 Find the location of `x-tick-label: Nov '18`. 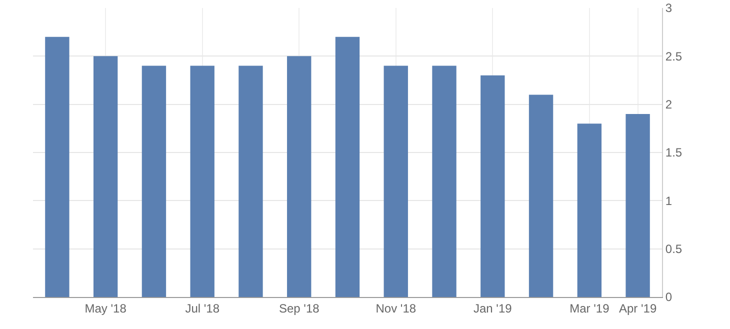

x-tick-label: Nov '18 is located at coordinates (396, 308).